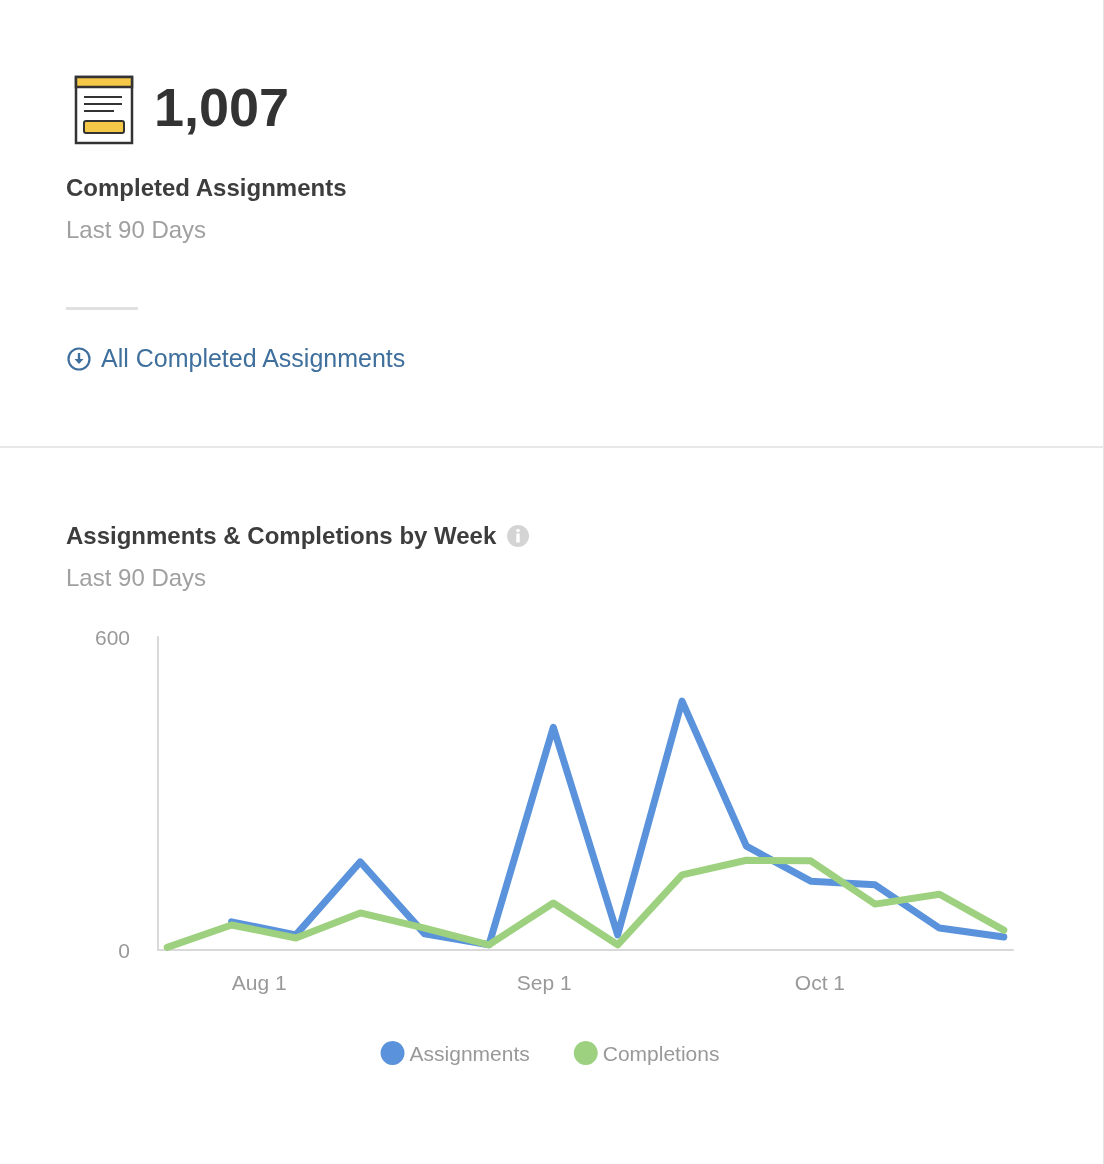  I want to click on y-tick-label: 0, so click(124, 950).